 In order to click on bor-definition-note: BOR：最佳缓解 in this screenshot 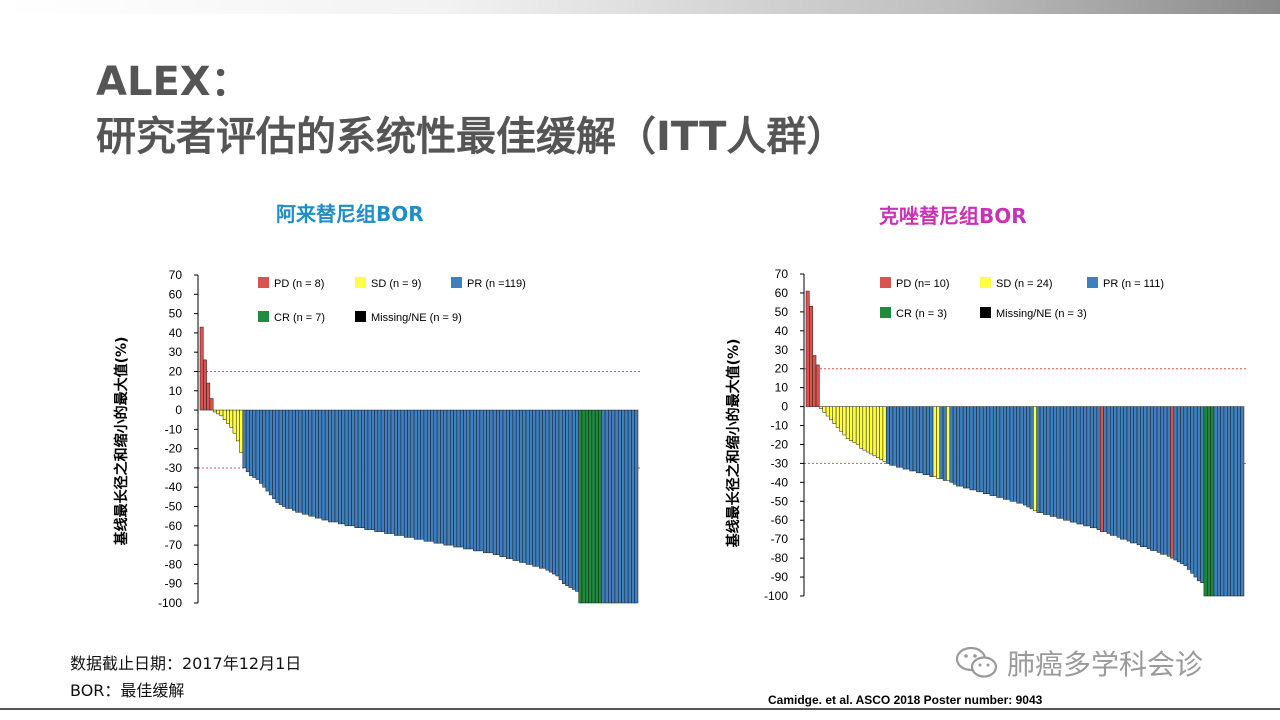, I will do `click(127, 690)`.